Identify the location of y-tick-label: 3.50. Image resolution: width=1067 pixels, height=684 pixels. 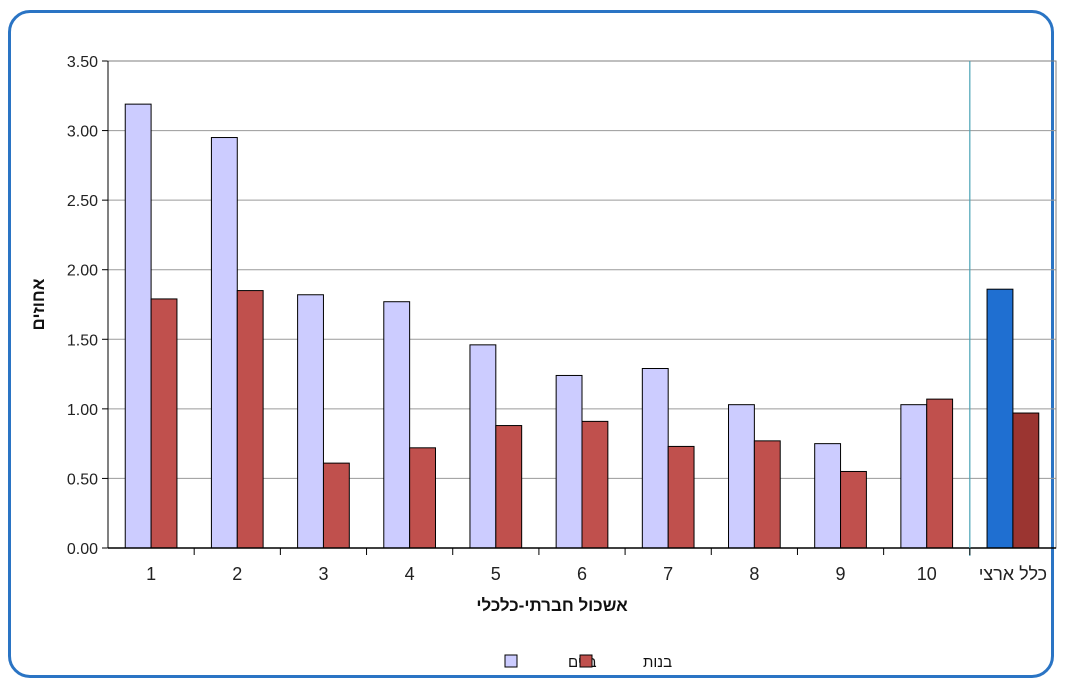
(82, 62).